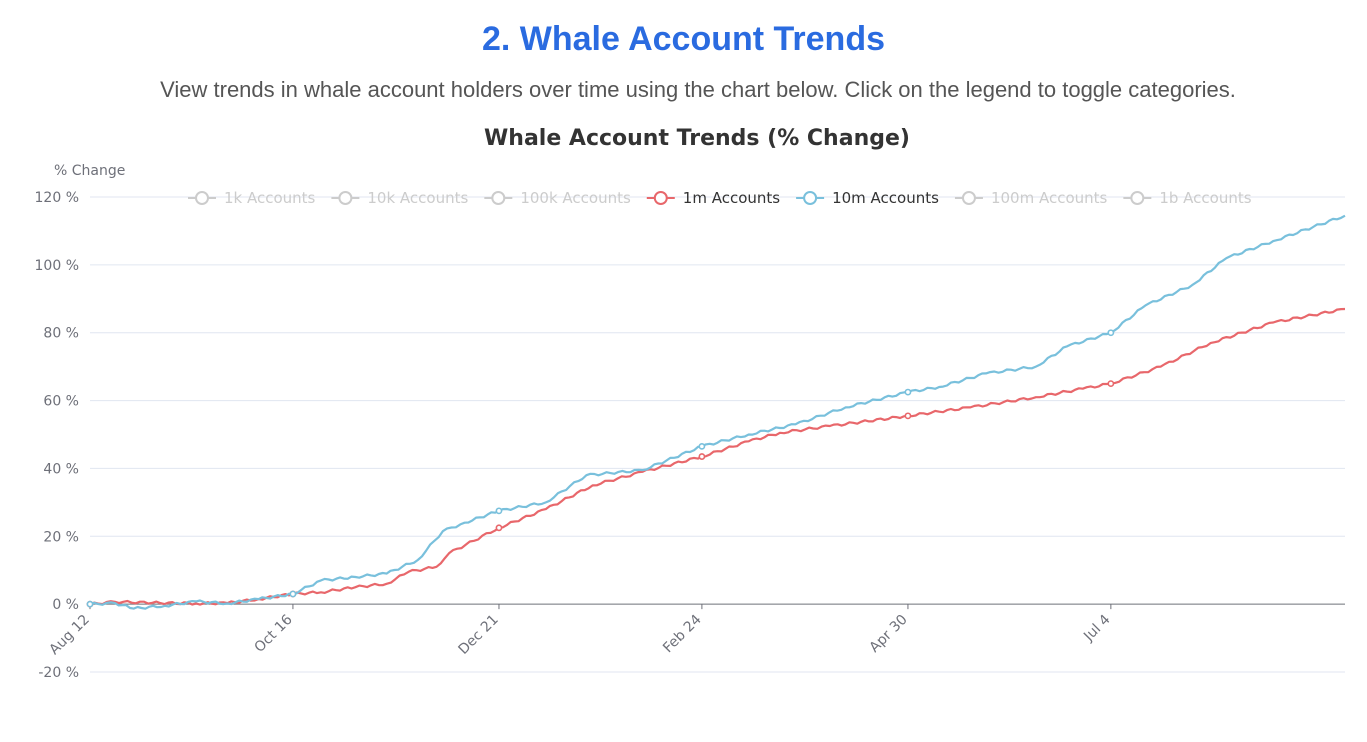 This screenshot has height=742, width=1367. What do you see at coordinates (479, 635) in the screenshot?
I see `x-tick-label: Dec 21` at bounding box center [479, 635].